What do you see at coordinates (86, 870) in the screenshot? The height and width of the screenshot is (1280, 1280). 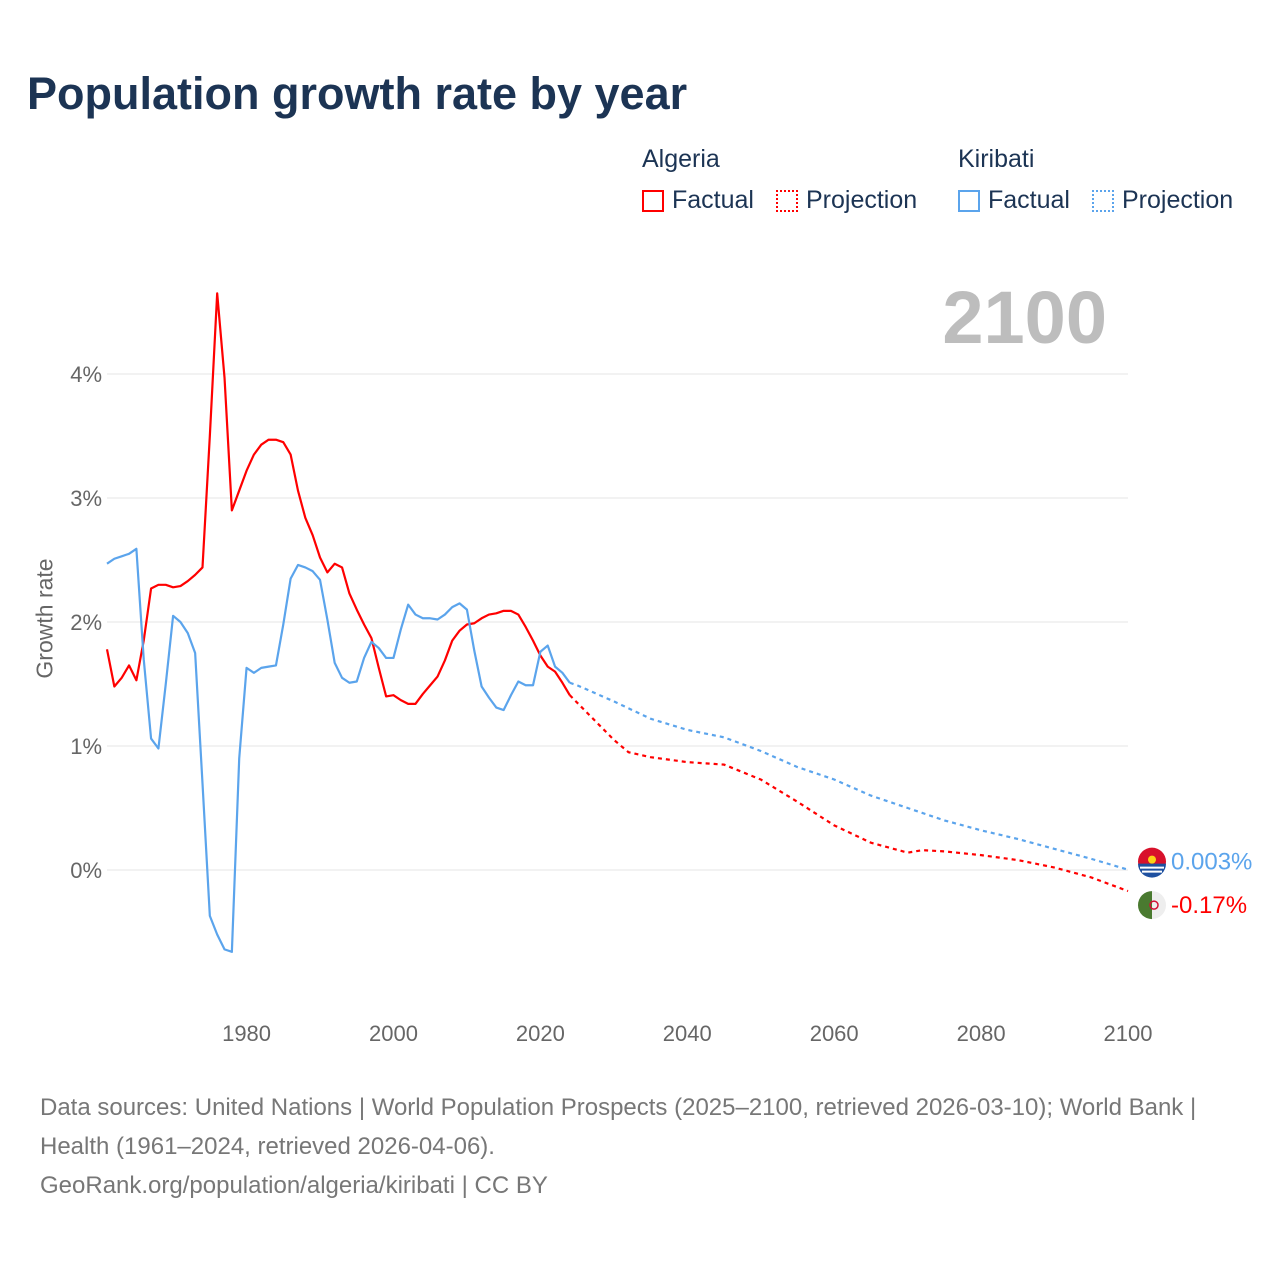 I see `y-tick-label: 0%` at bounding box center [86, 870].